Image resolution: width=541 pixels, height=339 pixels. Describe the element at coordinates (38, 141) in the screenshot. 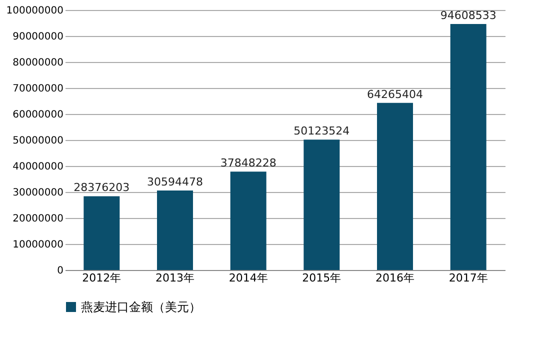

I see `y-tick-label: 50000000` at that location.